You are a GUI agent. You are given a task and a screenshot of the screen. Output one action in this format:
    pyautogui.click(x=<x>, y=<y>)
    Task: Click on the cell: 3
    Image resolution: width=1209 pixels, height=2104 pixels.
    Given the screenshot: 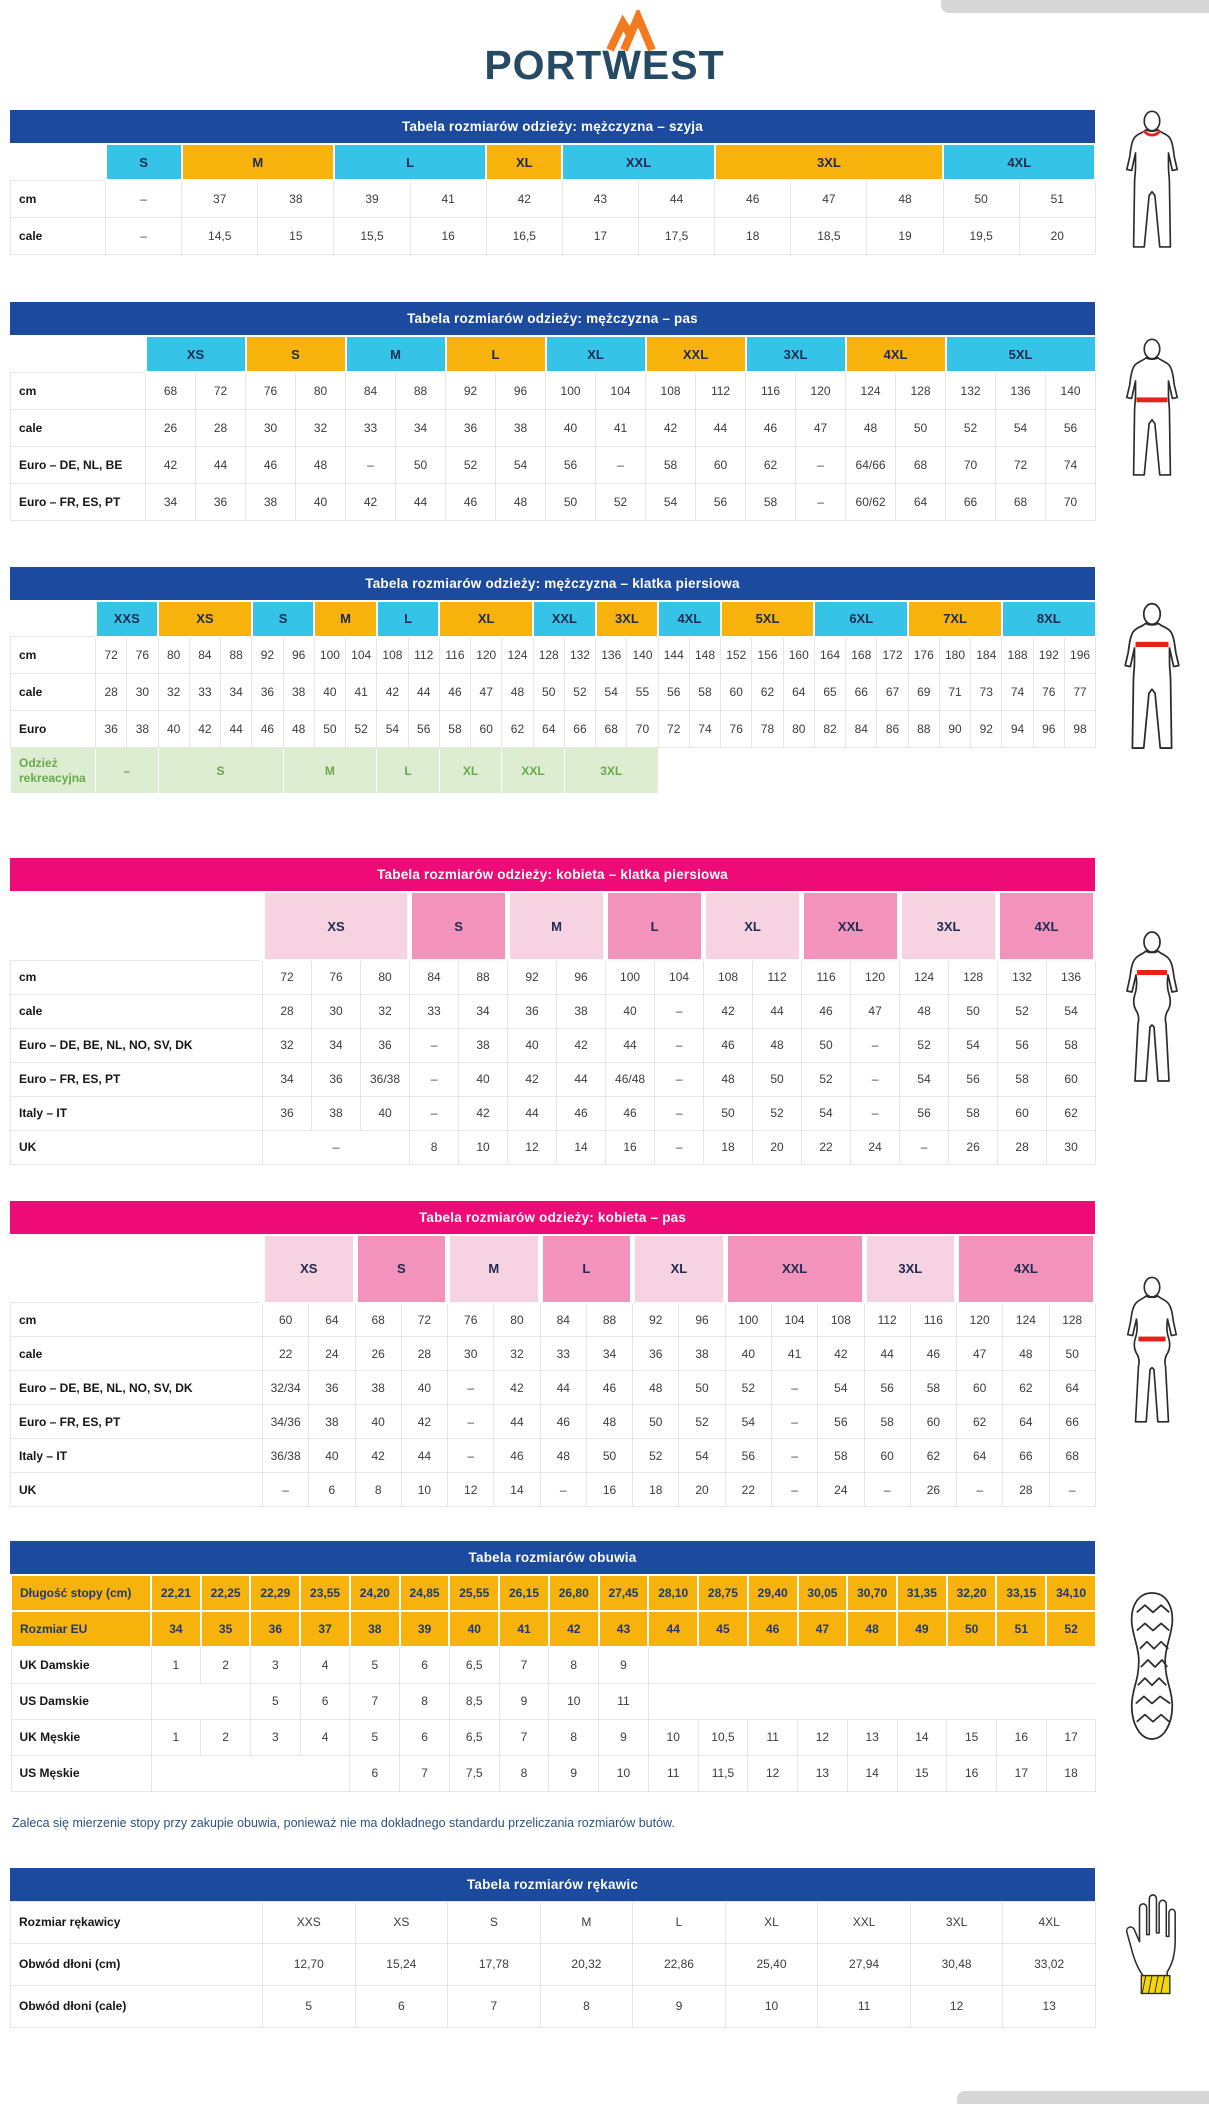 What is the action you would take?
    pyautogui.click(x=275, y=1737)
    